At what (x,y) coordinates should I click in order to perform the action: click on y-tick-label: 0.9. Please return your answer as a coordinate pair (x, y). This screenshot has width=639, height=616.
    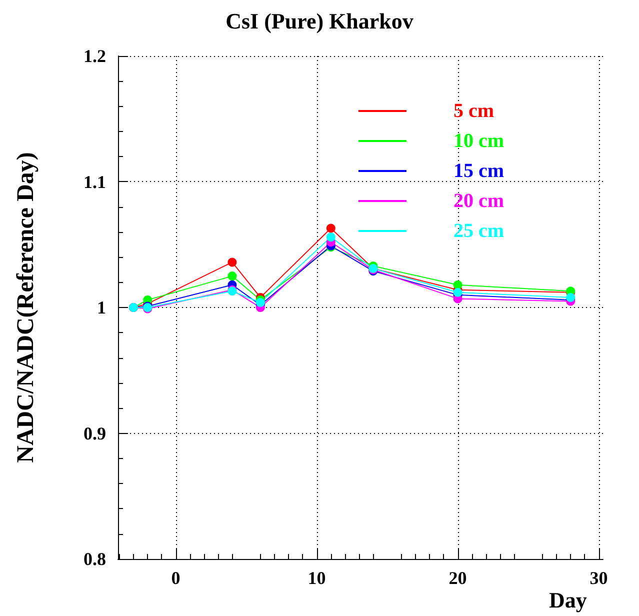
    Looking at the image, I should click on (95, 433).